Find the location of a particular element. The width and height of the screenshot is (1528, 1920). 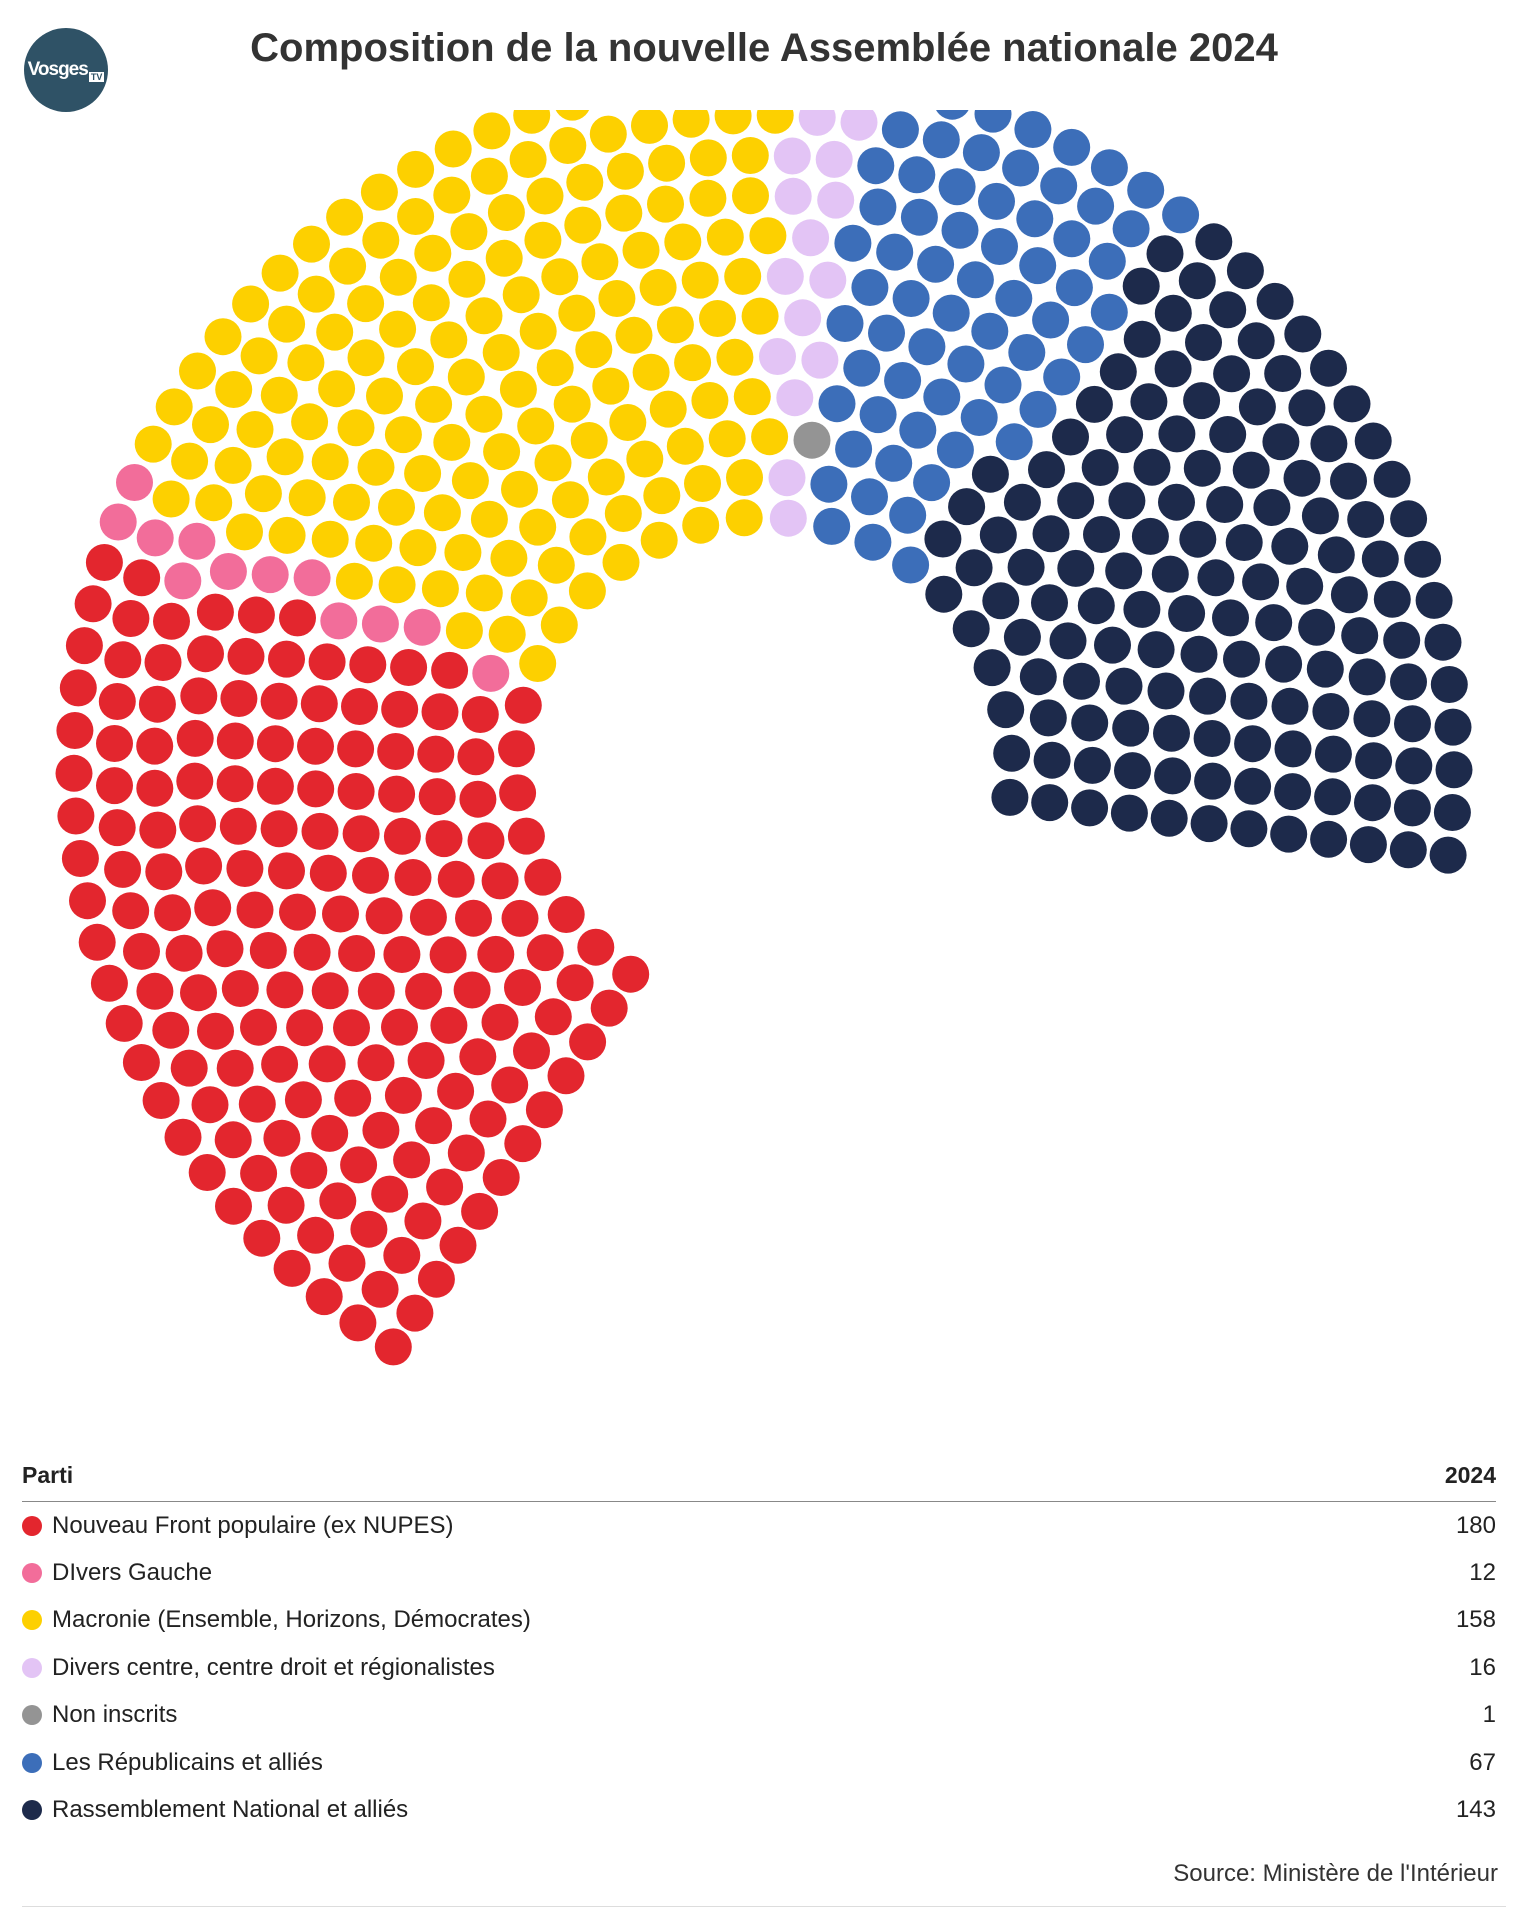

col-year-header: 2024 is located at coordinates (1470, 1475).